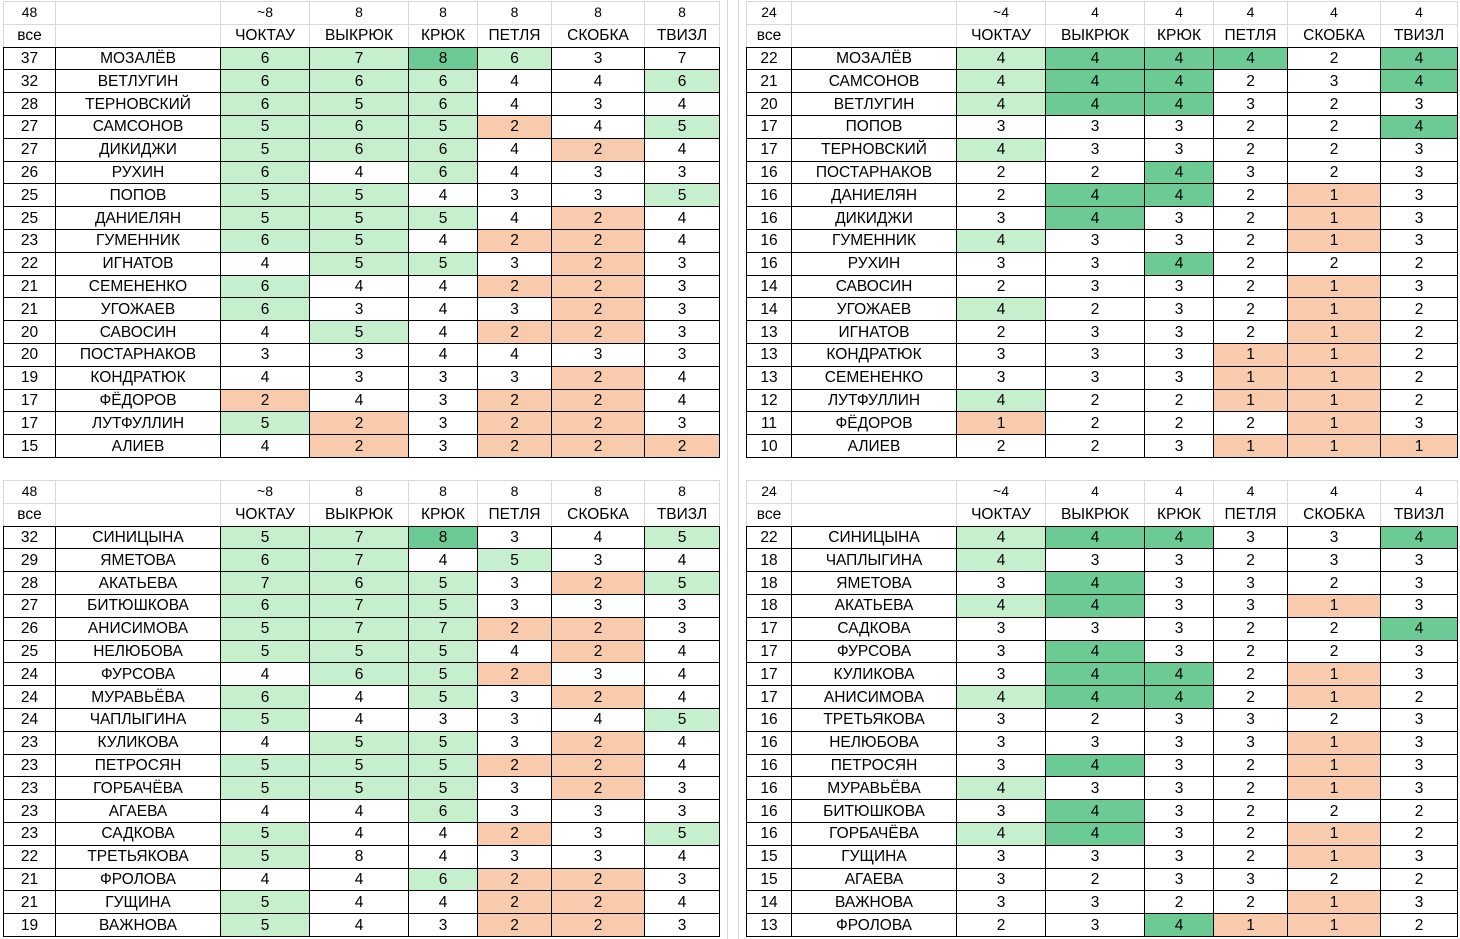 The width and height of the screenshot is (1460, 939). Describe the element at coordinates (29, 674) in the screenshot. I see `total-cell: 24` at that location.